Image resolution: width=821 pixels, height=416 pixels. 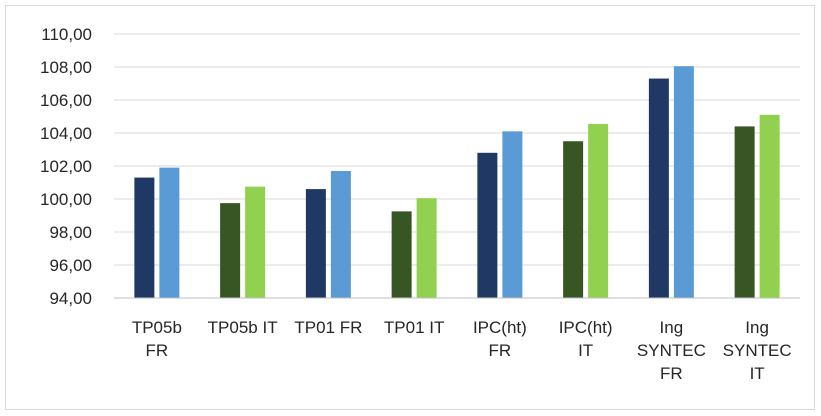 I want to click on x-category-label: TP05b IT, so click(x=243, y=327).